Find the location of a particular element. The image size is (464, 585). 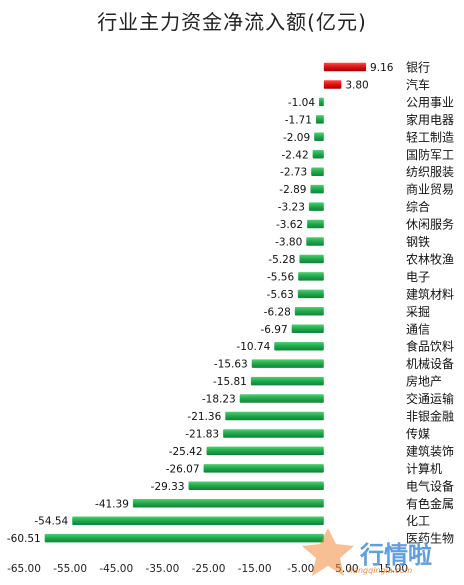

value-label: -25.42 is located at coordinates (186, 452).